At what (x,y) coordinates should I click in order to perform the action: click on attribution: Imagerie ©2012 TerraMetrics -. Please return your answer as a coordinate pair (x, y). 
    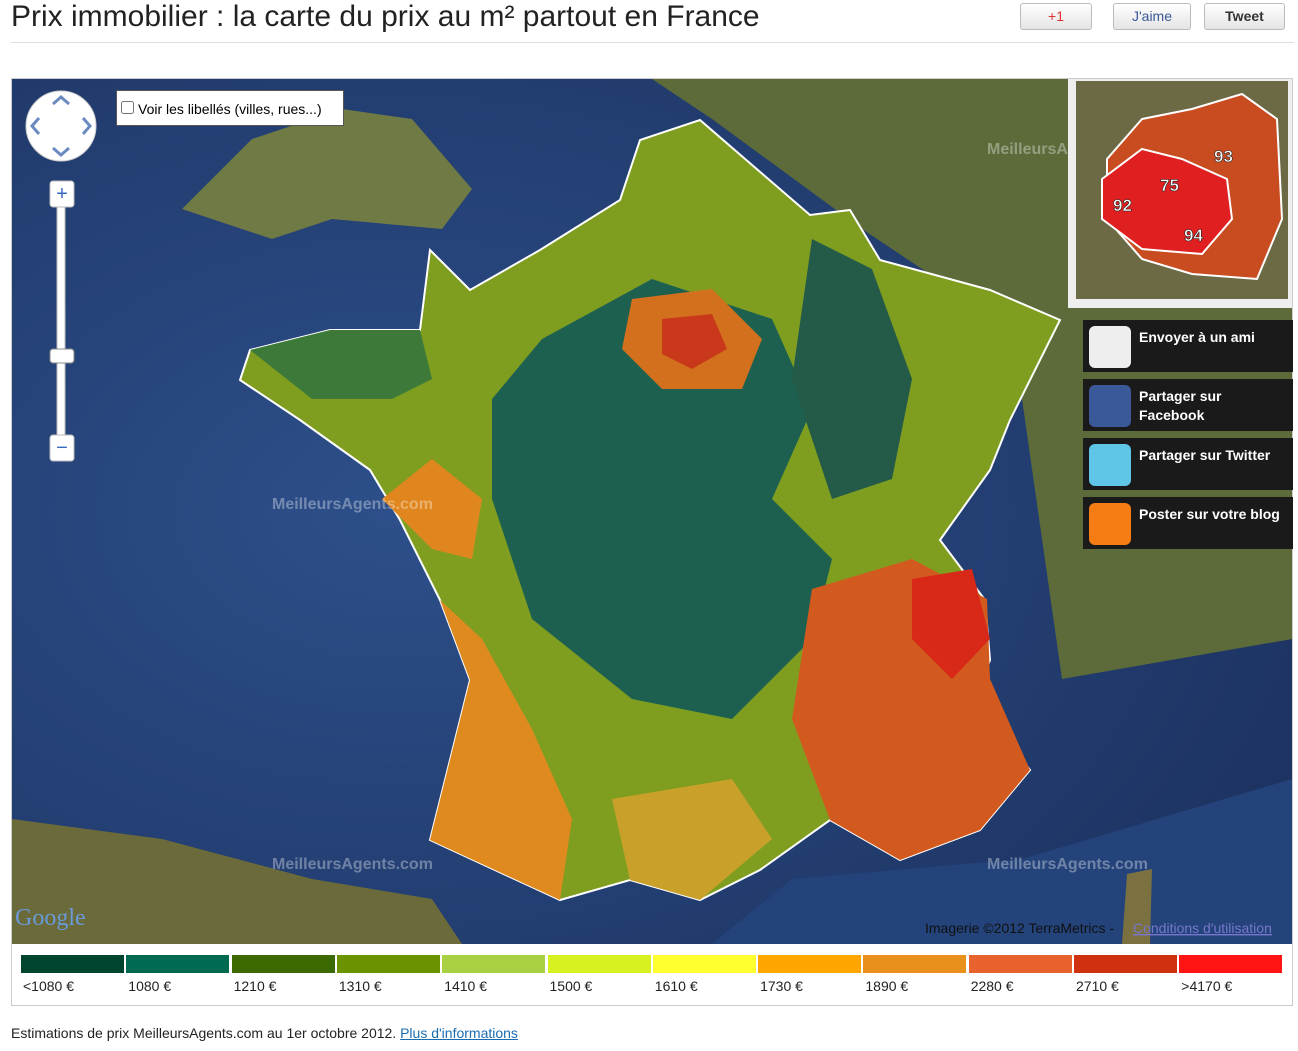
    Looking at the image, I should click on (1019, 928).